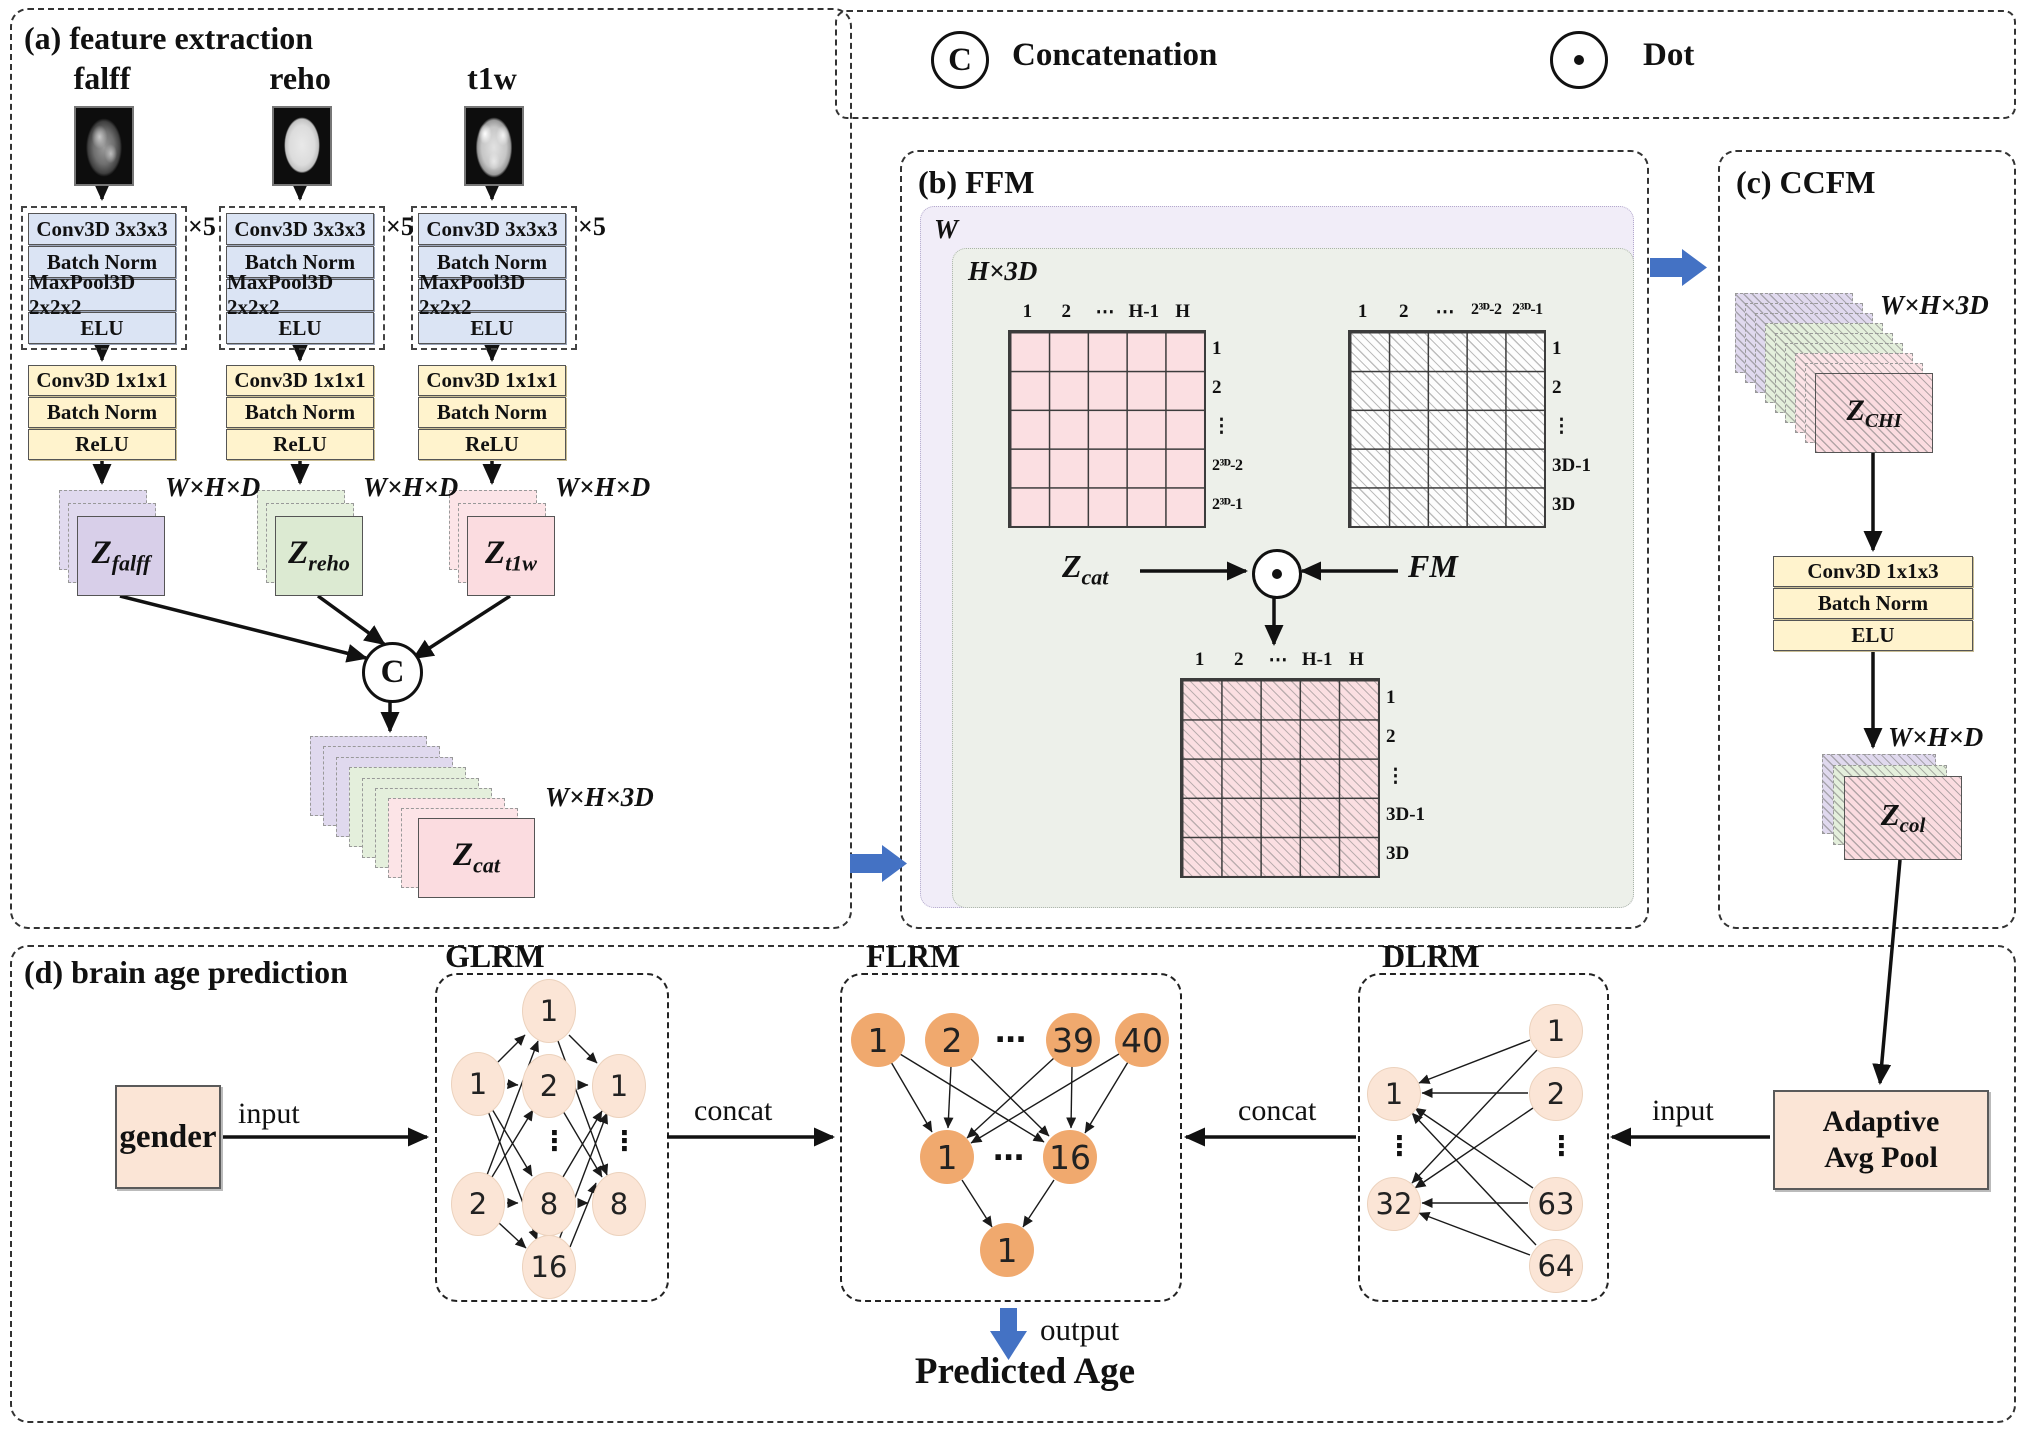 This screenshot has width=2024, height=1432. Describe the element at coordinates (1277, 1110) in the screenshot. I see `concat-label: concat` at that location.